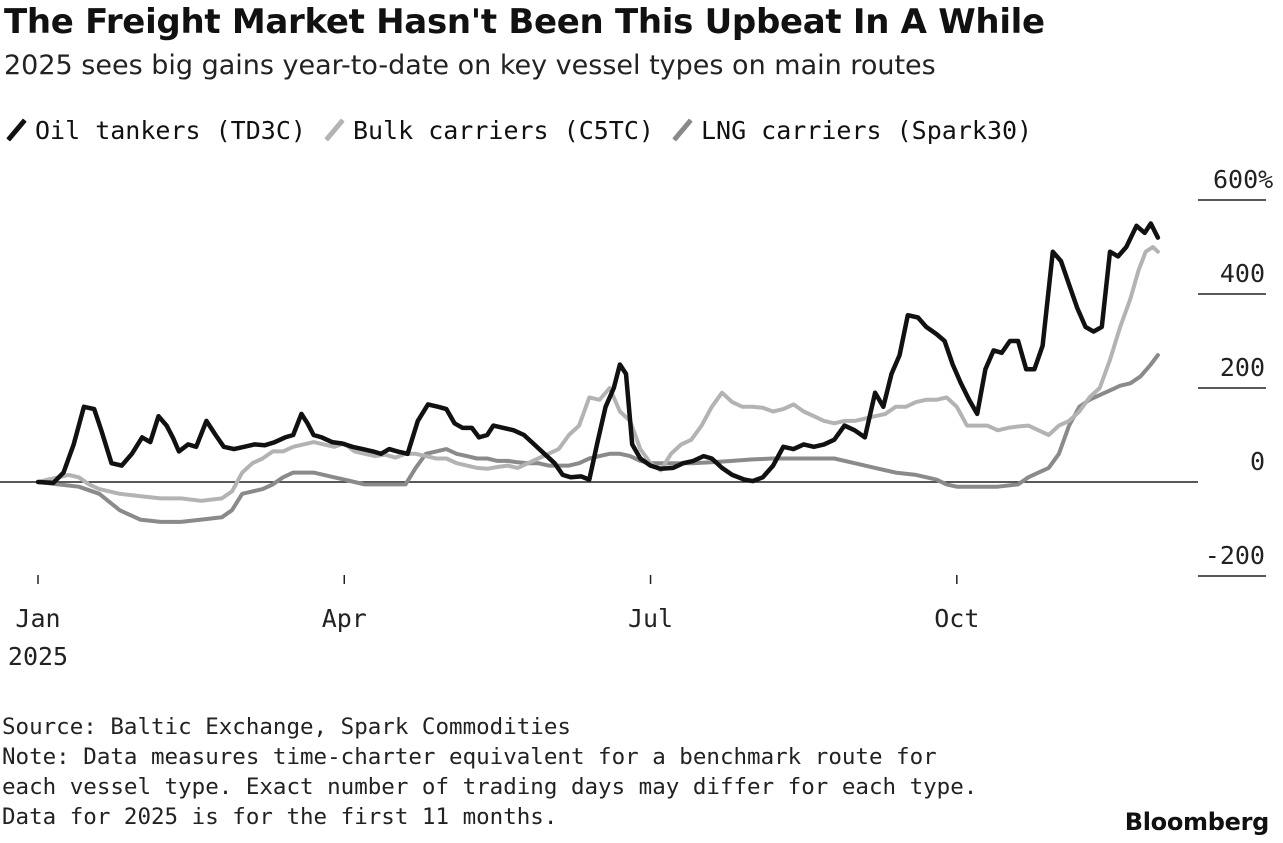 The image size is (1283, 843). I want to click on legend-label-bulk-carriers: Bulk carriers (C5TC), so click(503, 130).